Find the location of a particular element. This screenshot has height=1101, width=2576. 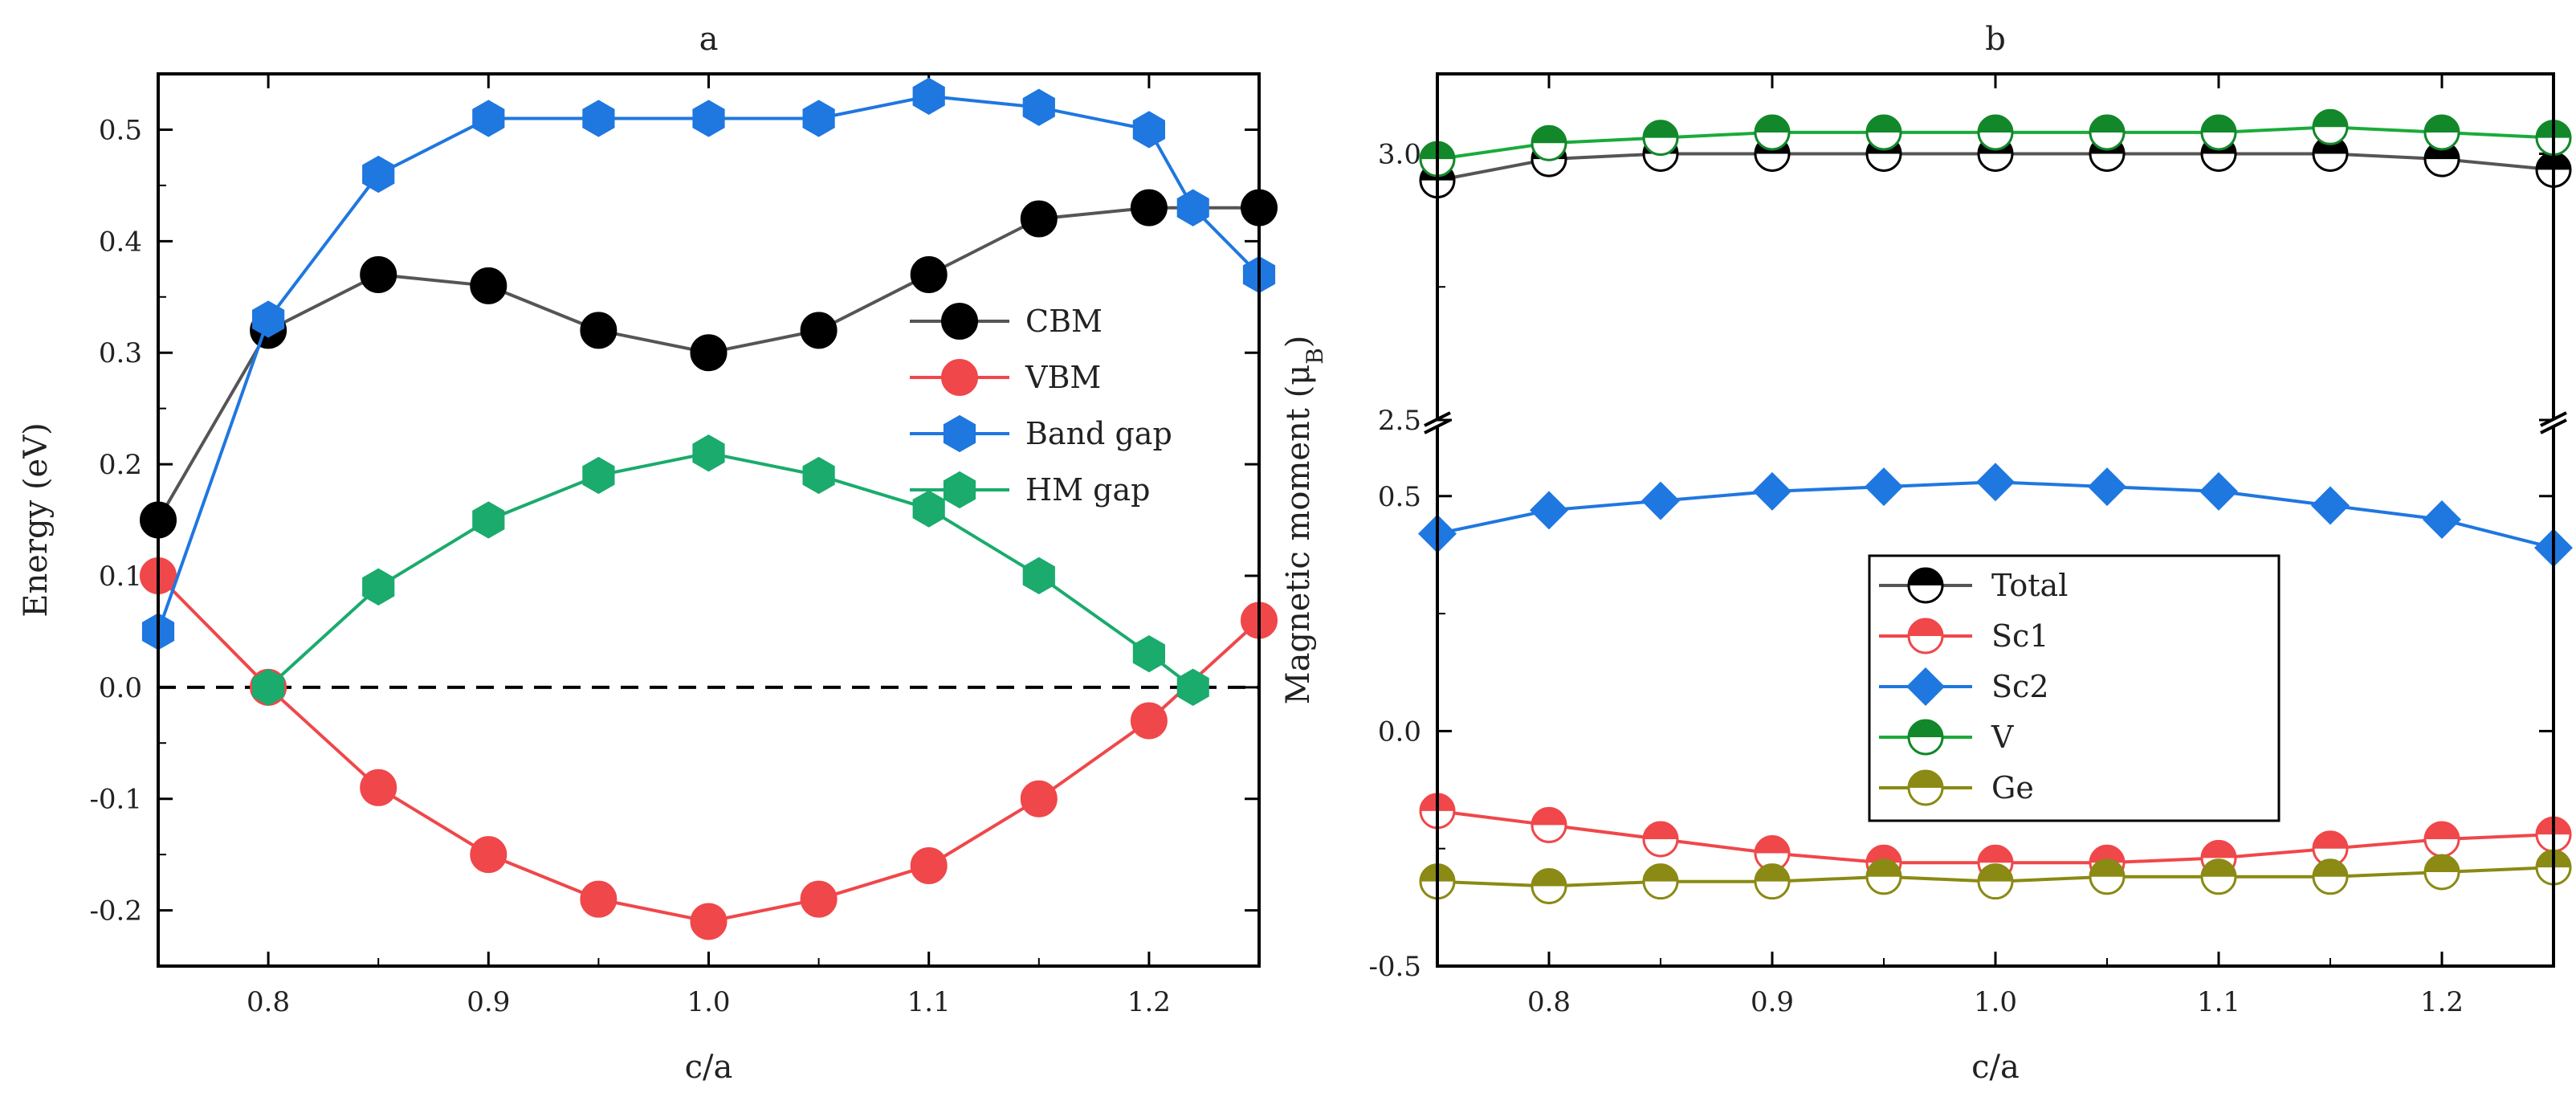

series-ge is located at coordinates (1996, 877).